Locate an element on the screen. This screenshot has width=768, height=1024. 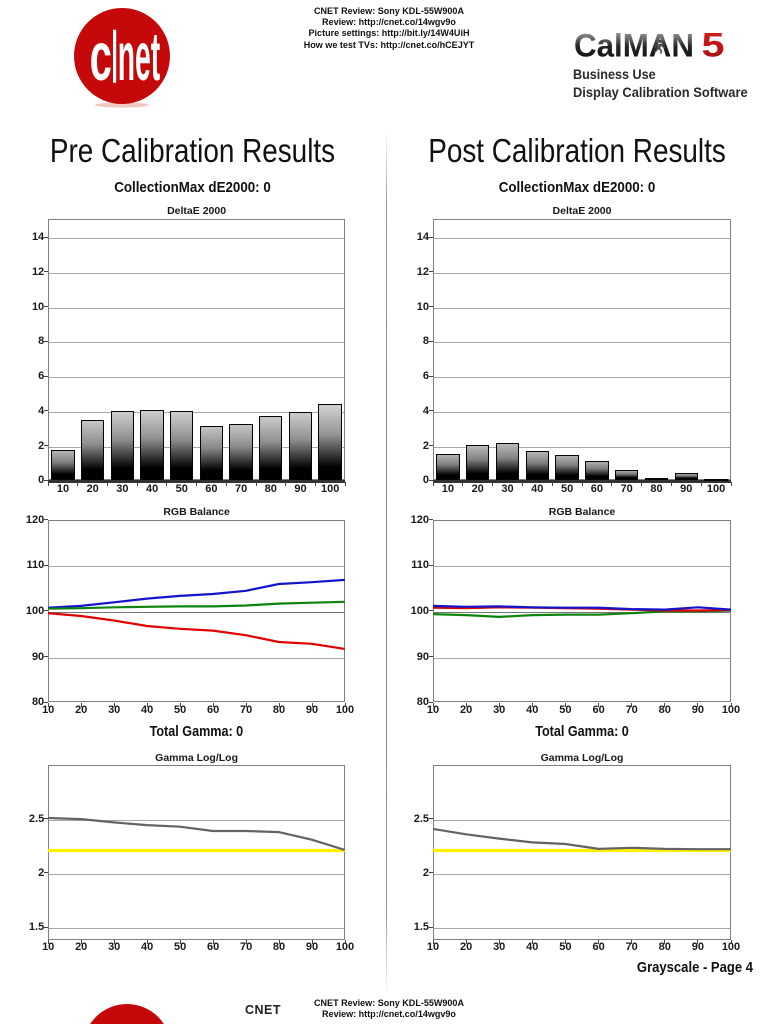
svg-text: c is located at coordinates (101, 56).